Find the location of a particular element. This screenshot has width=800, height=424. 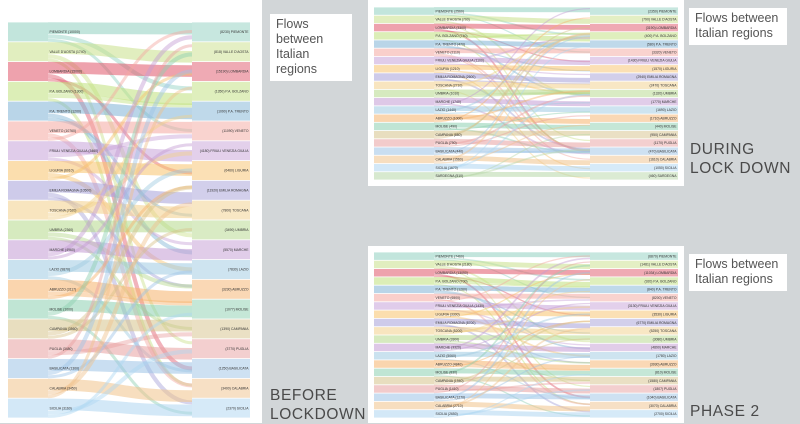

source-node-label: ABRUZZO (4840) is located at coordinates (449, 364).